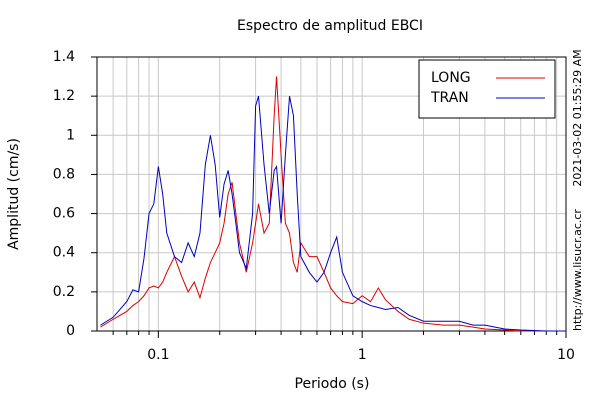  What do you see at coordinates (158, 355) in the screenshot?
I see `x-tick-label: 0.1` at bounding box center [158, 355].